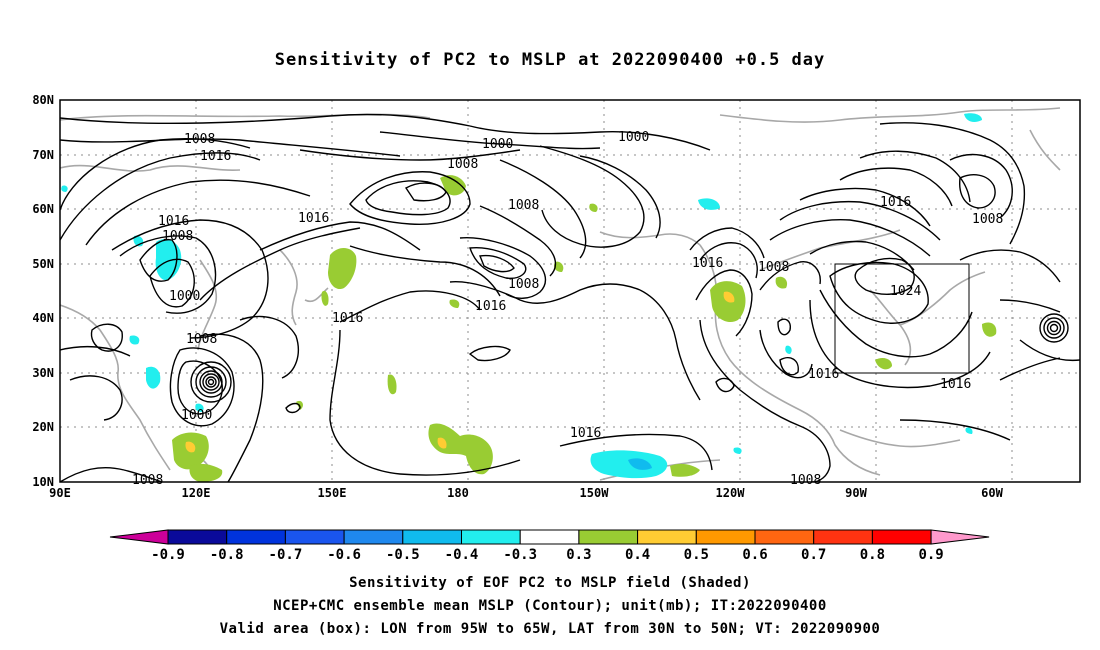 This screenshot has height=650, width=1100. Describe the element at coordinates (595, 493) in the screenshot. I see `lon-label: 150W` at that location.